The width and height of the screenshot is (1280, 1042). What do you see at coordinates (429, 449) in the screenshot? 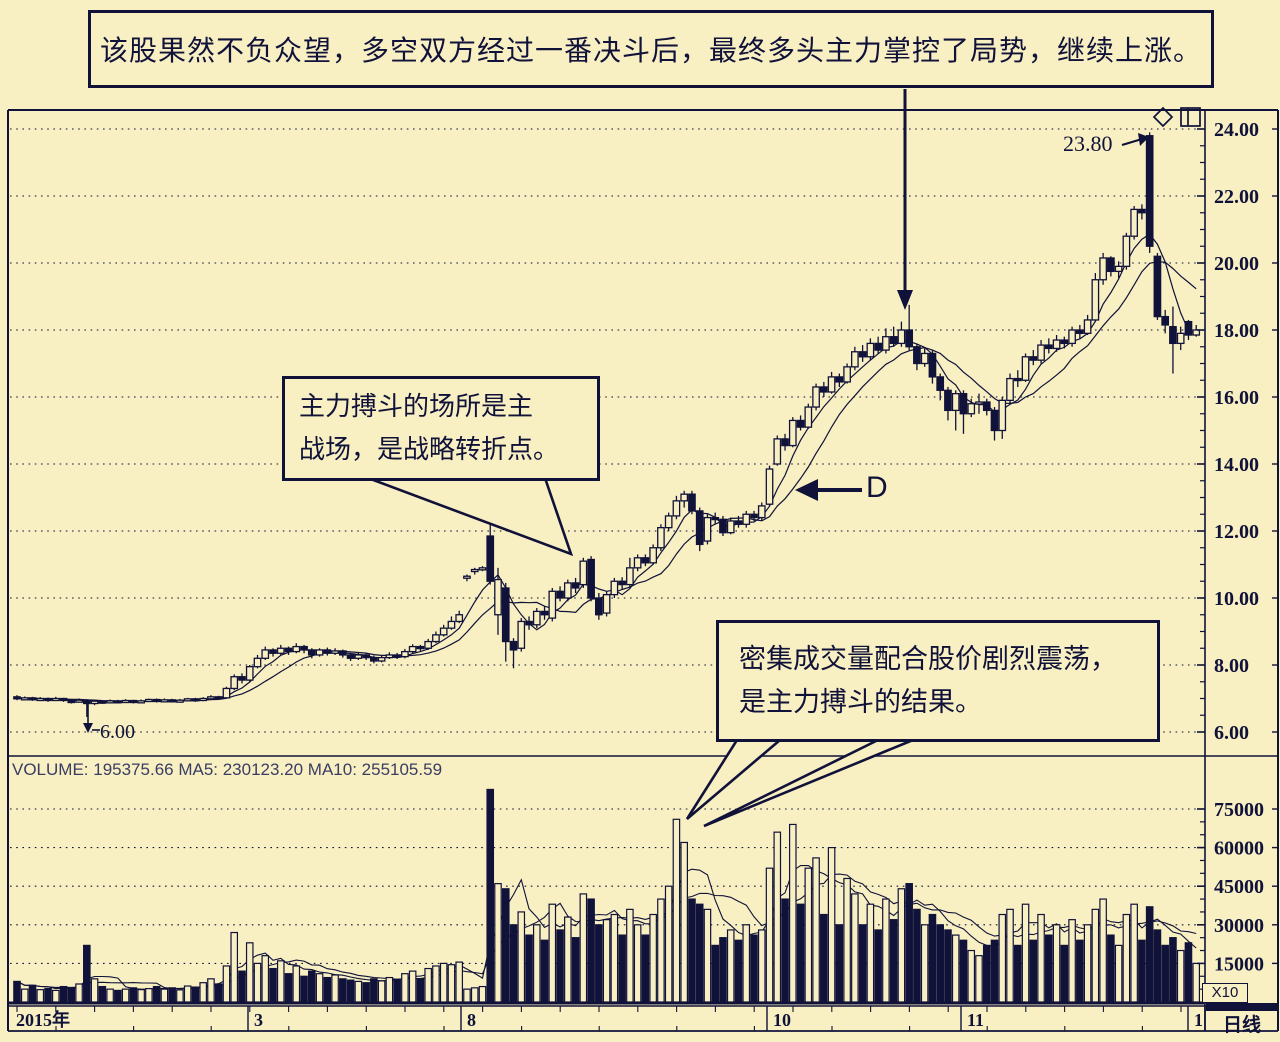
I see `callout1-line2: 战场，是战略转折点。` at bounding box center [429, 449].